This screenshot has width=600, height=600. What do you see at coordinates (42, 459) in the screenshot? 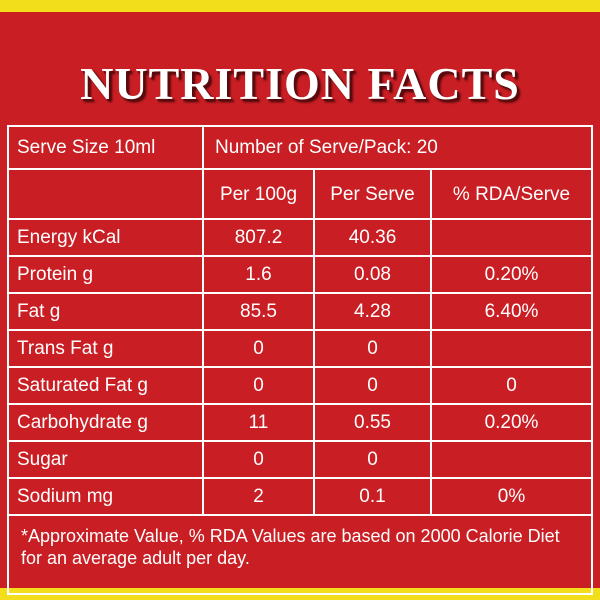
I see `nutrient-label: Sugar` at bounding box center [42, 459].